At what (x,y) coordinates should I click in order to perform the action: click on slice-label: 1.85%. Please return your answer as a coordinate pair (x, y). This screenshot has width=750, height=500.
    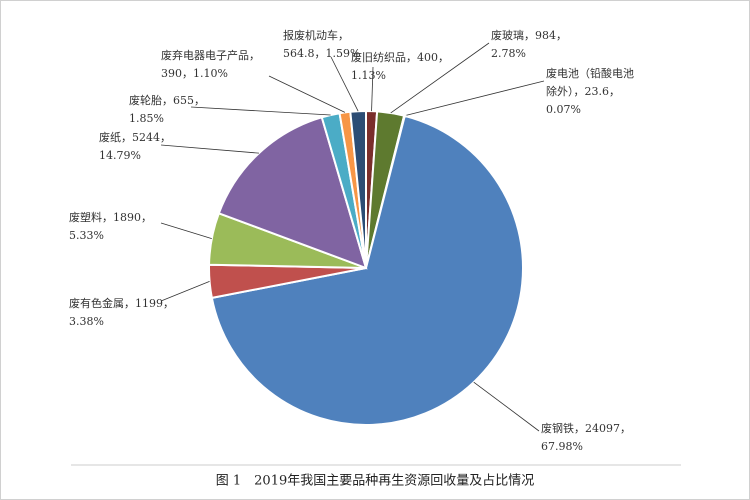
    Looking at the image, I should click on (146, 118).